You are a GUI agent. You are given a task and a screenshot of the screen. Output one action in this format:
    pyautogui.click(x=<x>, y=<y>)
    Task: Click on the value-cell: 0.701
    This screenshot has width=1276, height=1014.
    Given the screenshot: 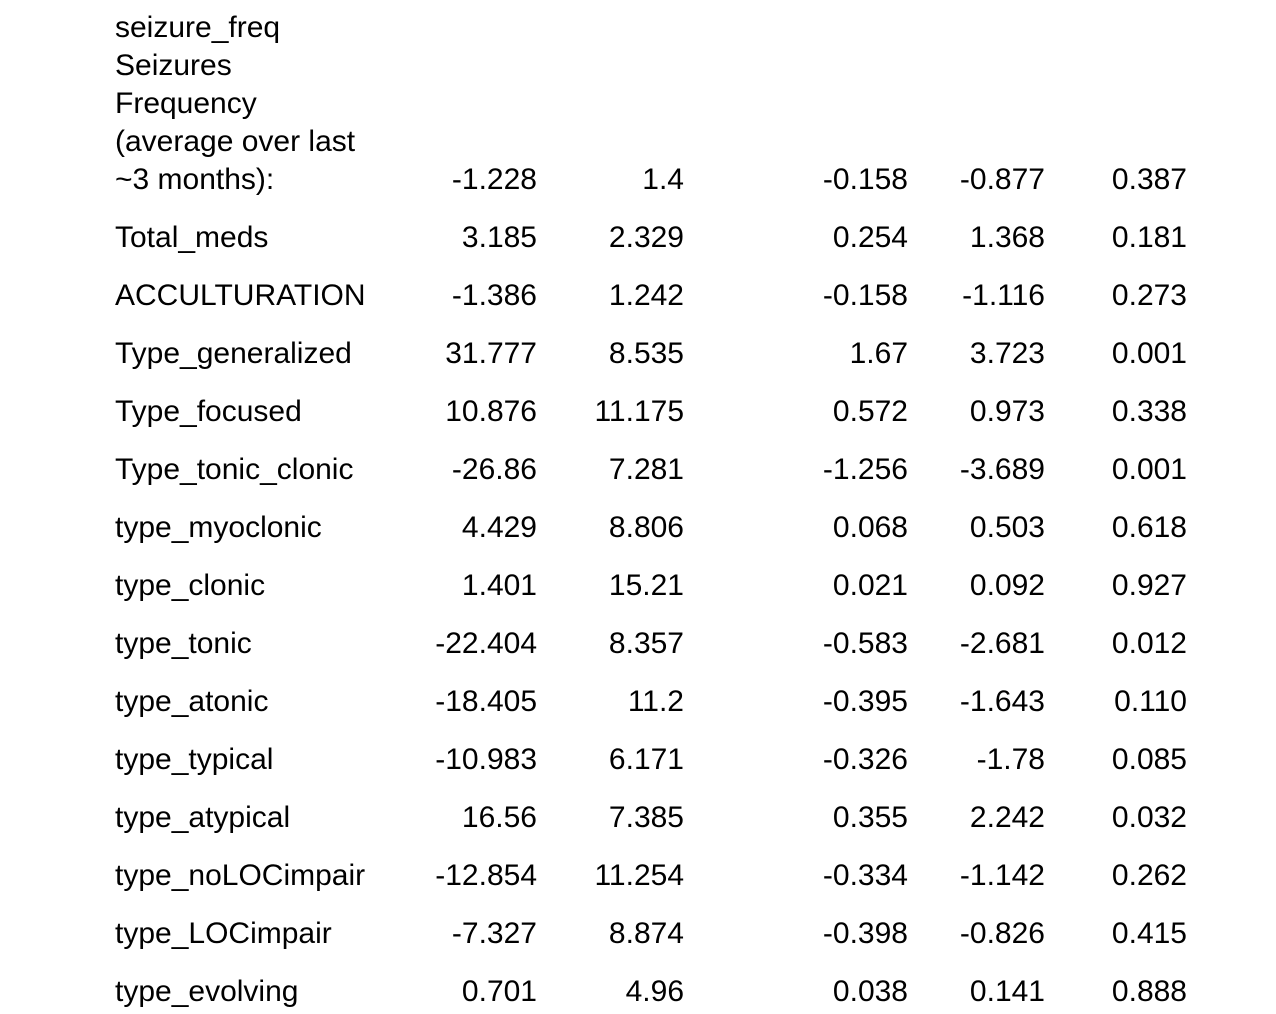 What is the action you would take?
    pyautogui.click(x=499, y=991)
    